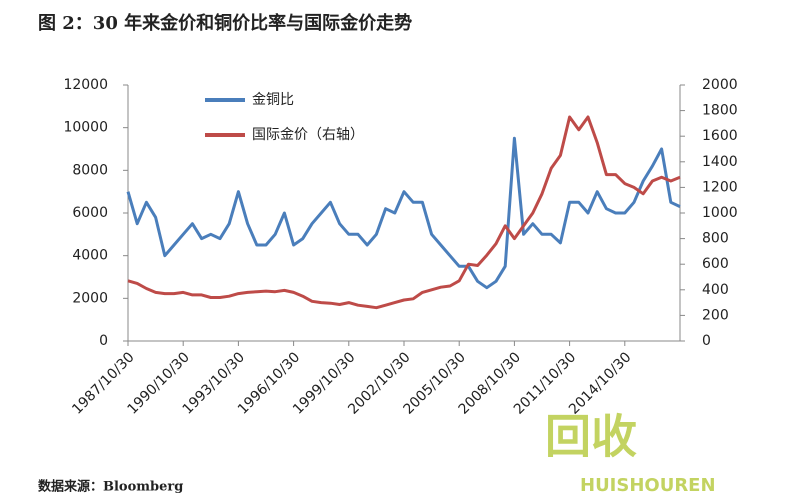  What do you see at coordinates (591, 437) in the screenshot?
I see `watermark: 回收` at bounding box center [591, 437].